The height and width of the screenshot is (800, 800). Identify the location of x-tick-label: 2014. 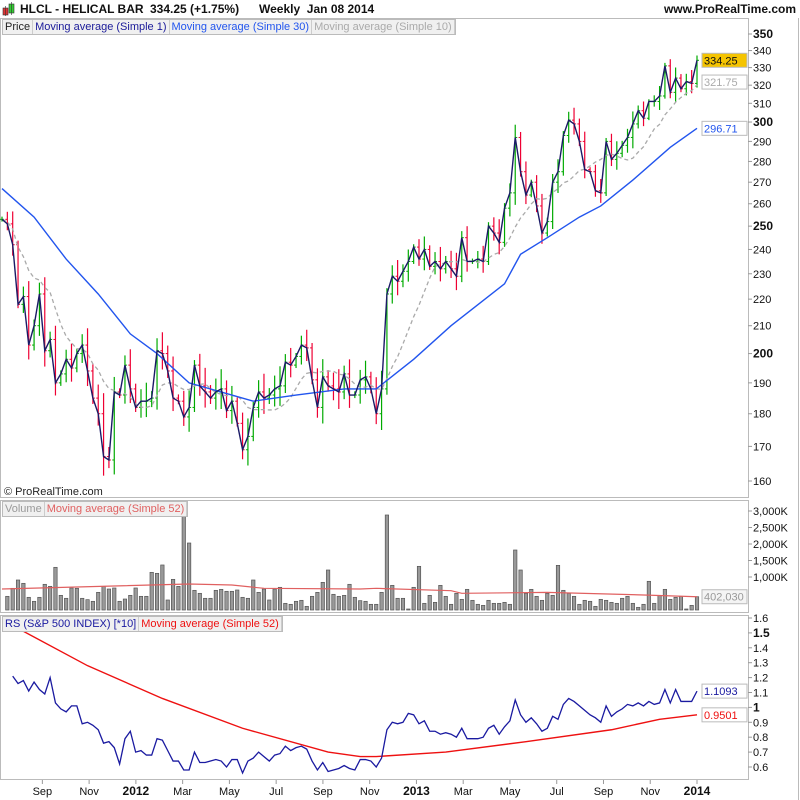
(697, 791).